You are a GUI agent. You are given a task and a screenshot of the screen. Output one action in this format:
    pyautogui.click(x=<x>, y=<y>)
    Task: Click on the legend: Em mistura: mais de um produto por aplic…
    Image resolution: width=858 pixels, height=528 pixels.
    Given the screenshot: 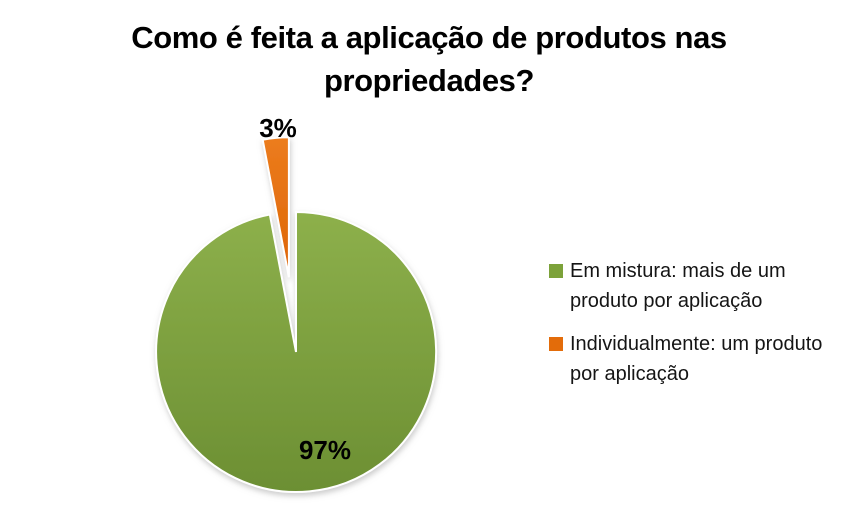 What is the action you would take?
    pyautogui.click(x=701, y=329)
    